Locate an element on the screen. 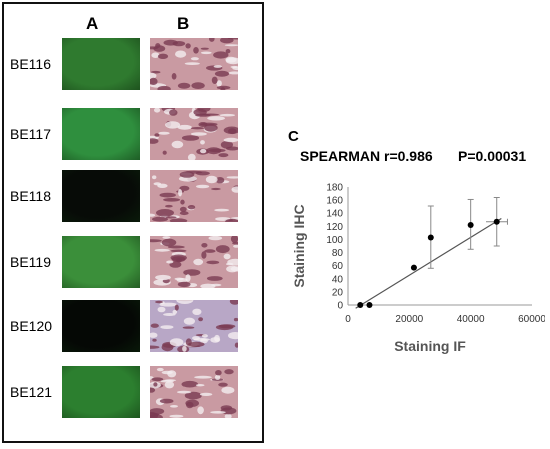  y-tick-label: 180 is located at coordinates (334, 188).